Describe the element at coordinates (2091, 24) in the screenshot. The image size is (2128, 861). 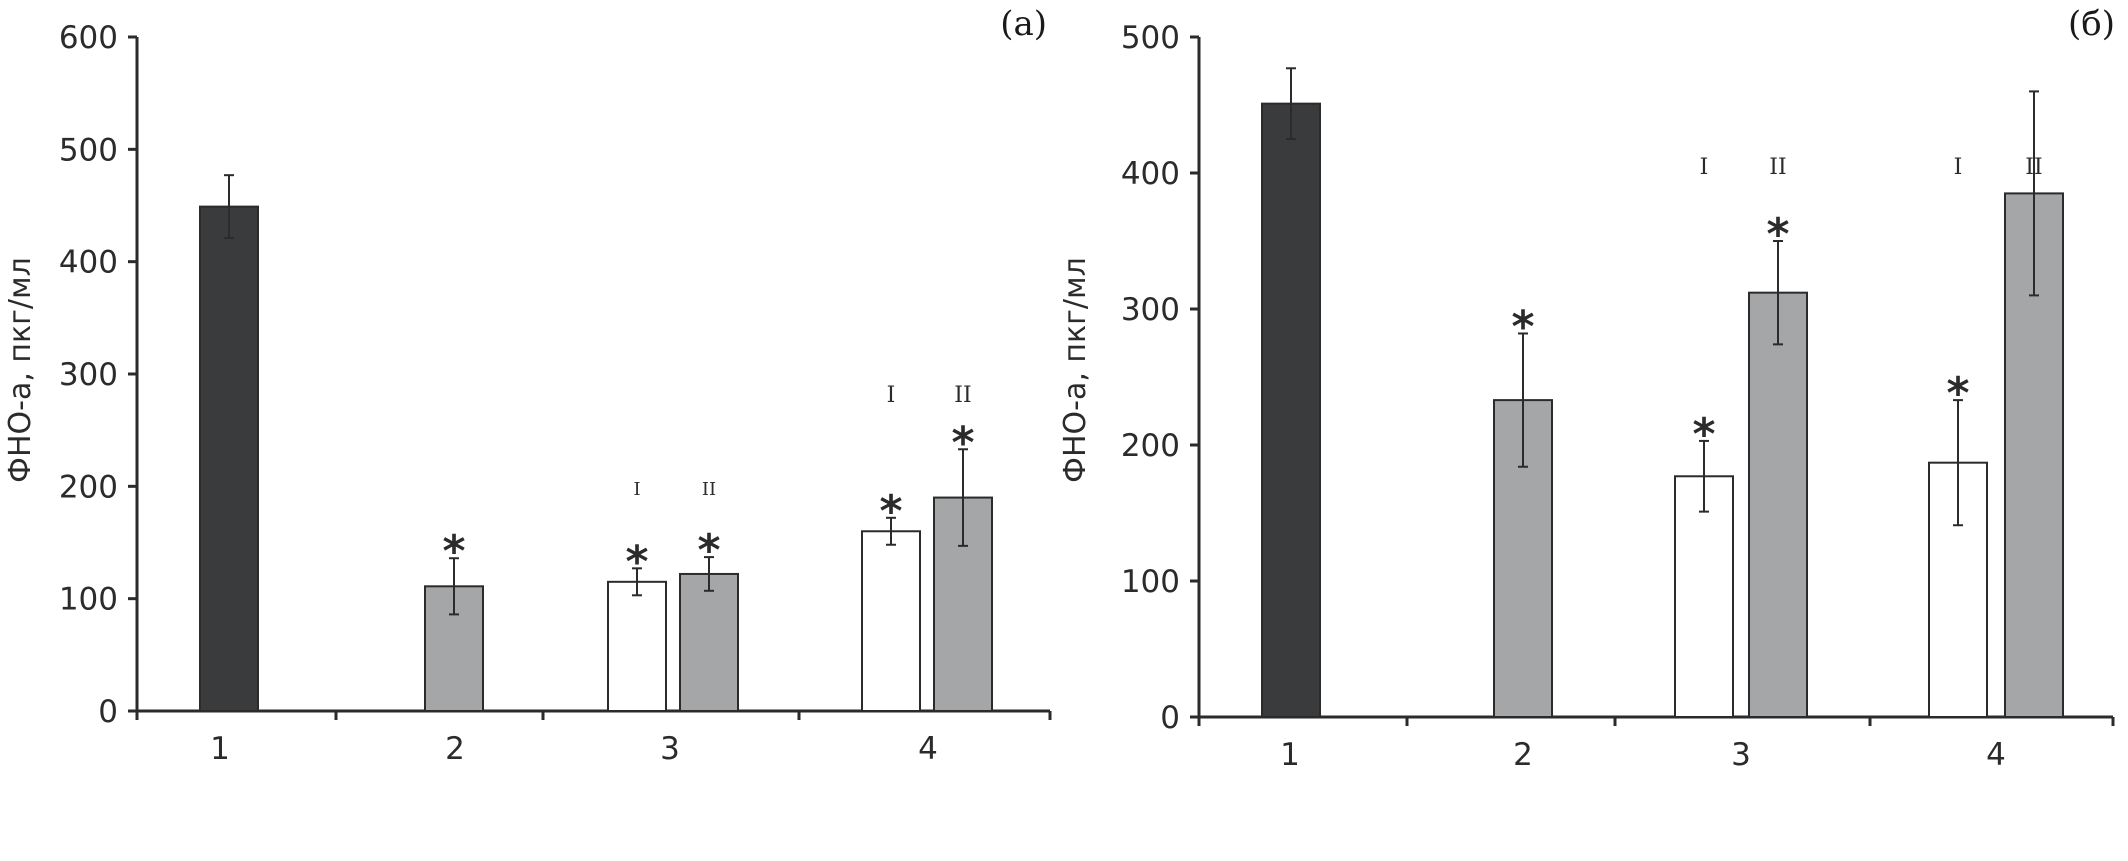
I see `panel-label: (б)` at that location.